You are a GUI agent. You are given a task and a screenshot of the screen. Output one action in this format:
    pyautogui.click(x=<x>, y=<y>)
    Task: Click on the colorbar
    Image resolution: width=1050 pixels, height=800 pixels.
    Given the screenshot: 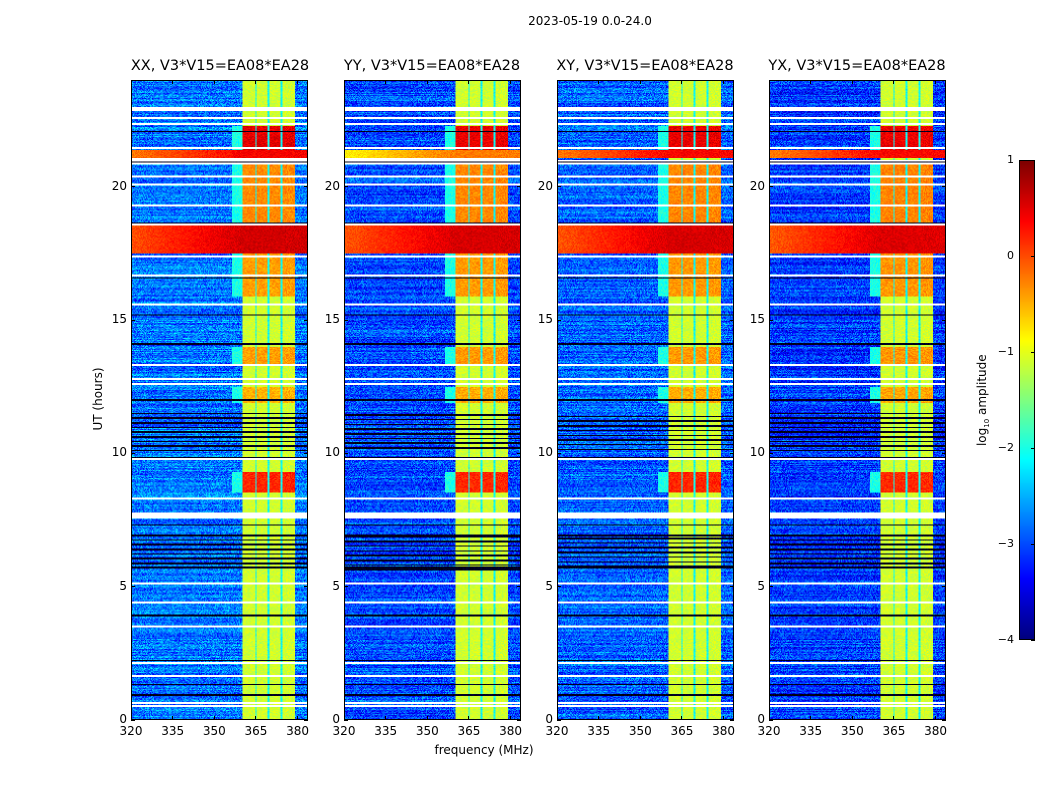 What is the action you would take?
    pyautogui.click(x=1027, y=400)
    